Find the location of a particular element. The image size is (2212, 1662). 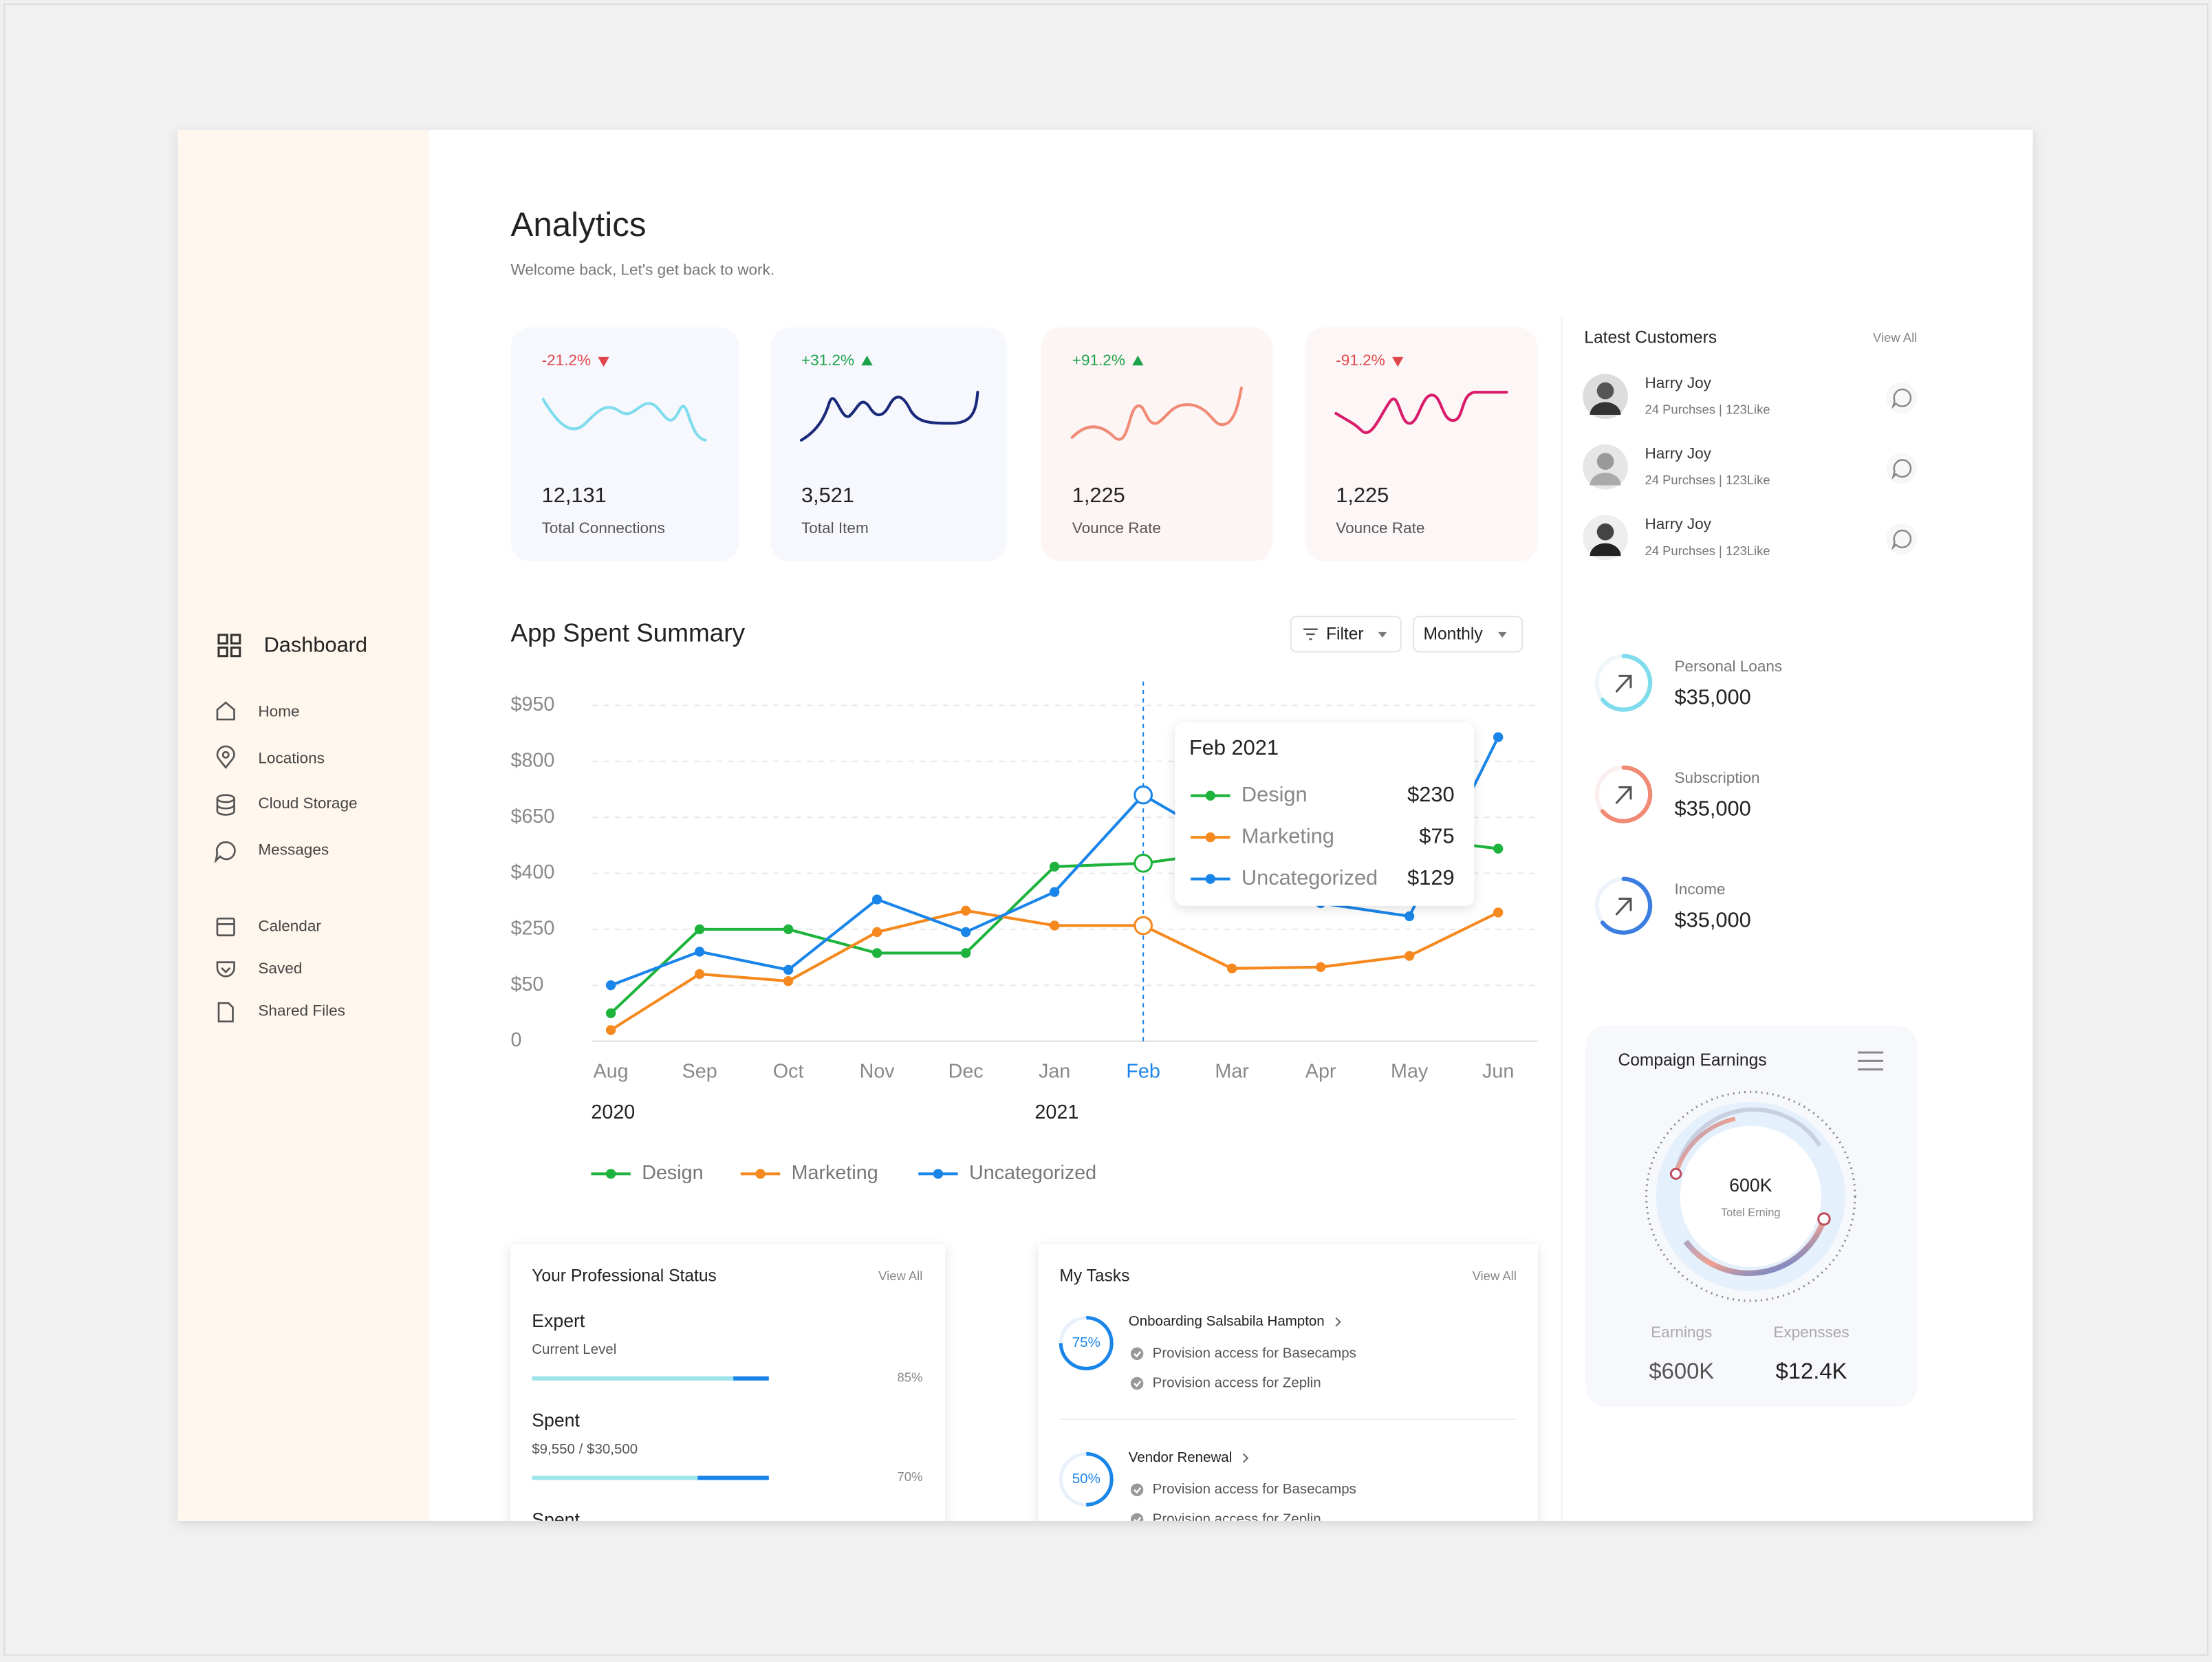

task-step: Provision access for Basecamps is located at coordinates (1254, 1353).